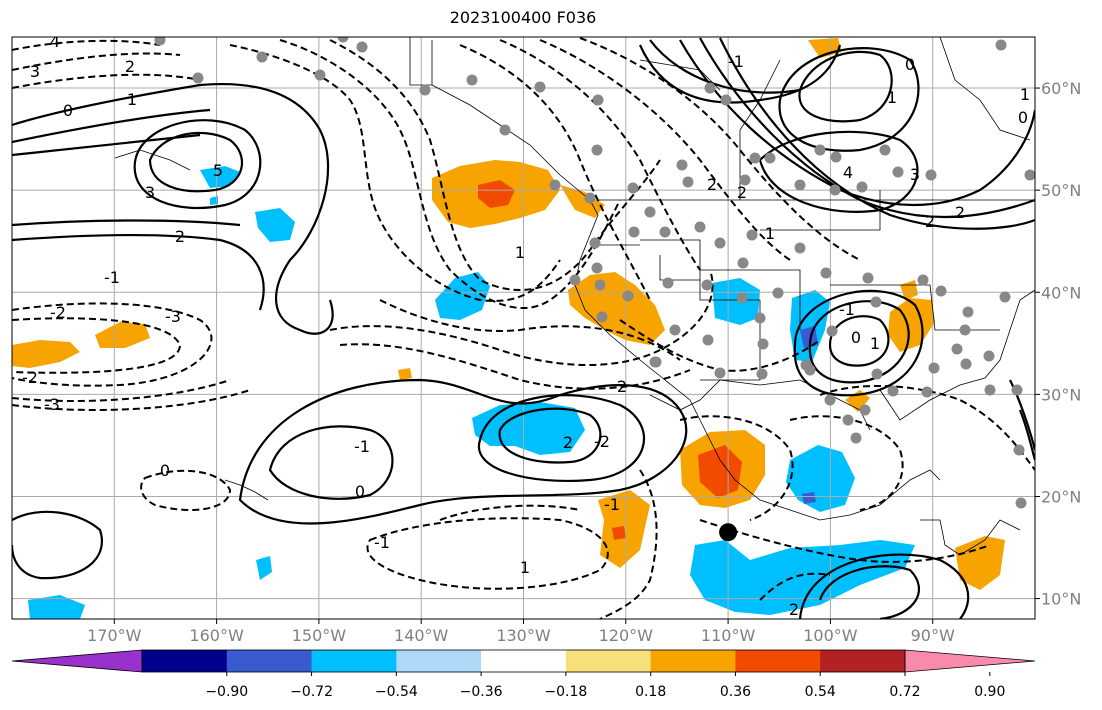 The height and width of the screenshot is (710, 1102). What do you see at coordinates (989, 692) in the screenshot?
I see `colorbar-tick-label: 0.90` at bounding box center [989, 692].